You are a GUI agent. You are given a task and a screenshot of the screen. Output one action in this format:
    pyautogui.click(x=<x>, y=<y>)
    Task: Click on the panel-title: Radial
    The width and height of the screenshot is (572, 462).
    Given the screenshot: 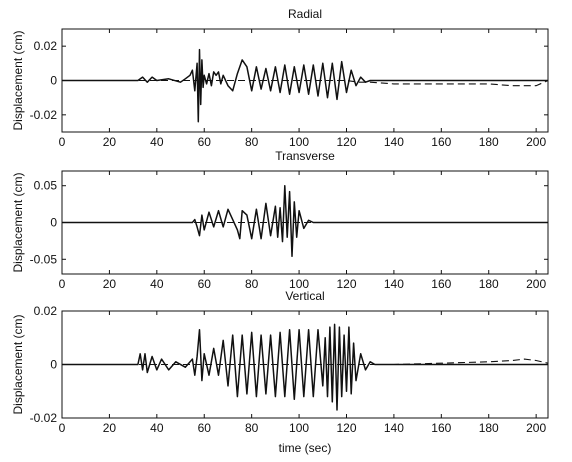 What is the action you would take?
    pyautogui.click(x=305, y=14)
    